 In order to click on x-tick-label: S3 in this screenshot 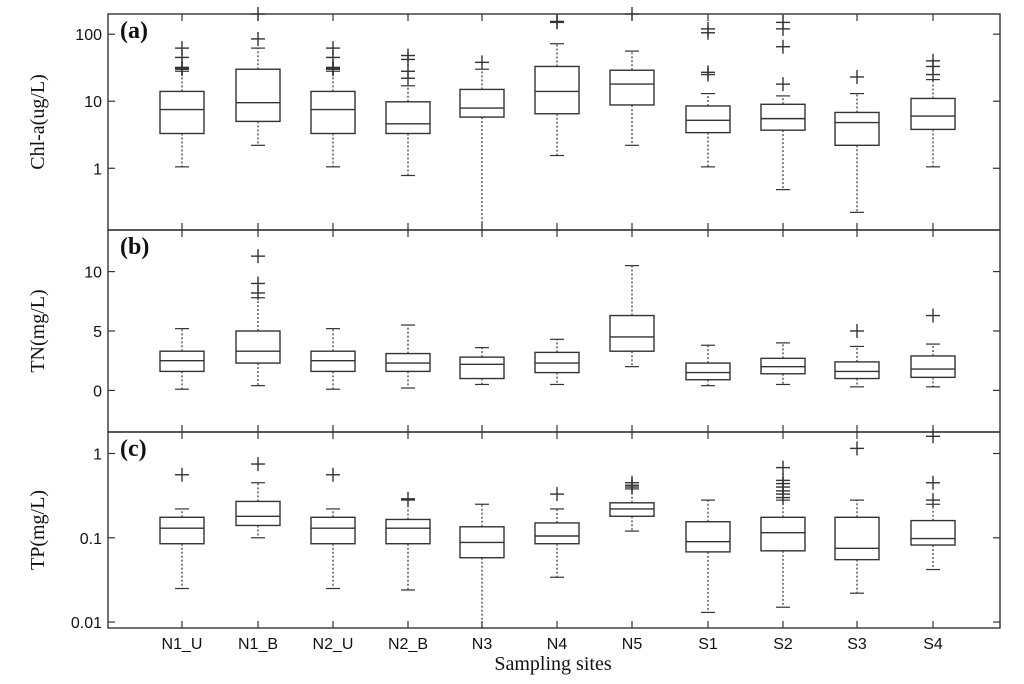, I will do `click(857, 644)`.